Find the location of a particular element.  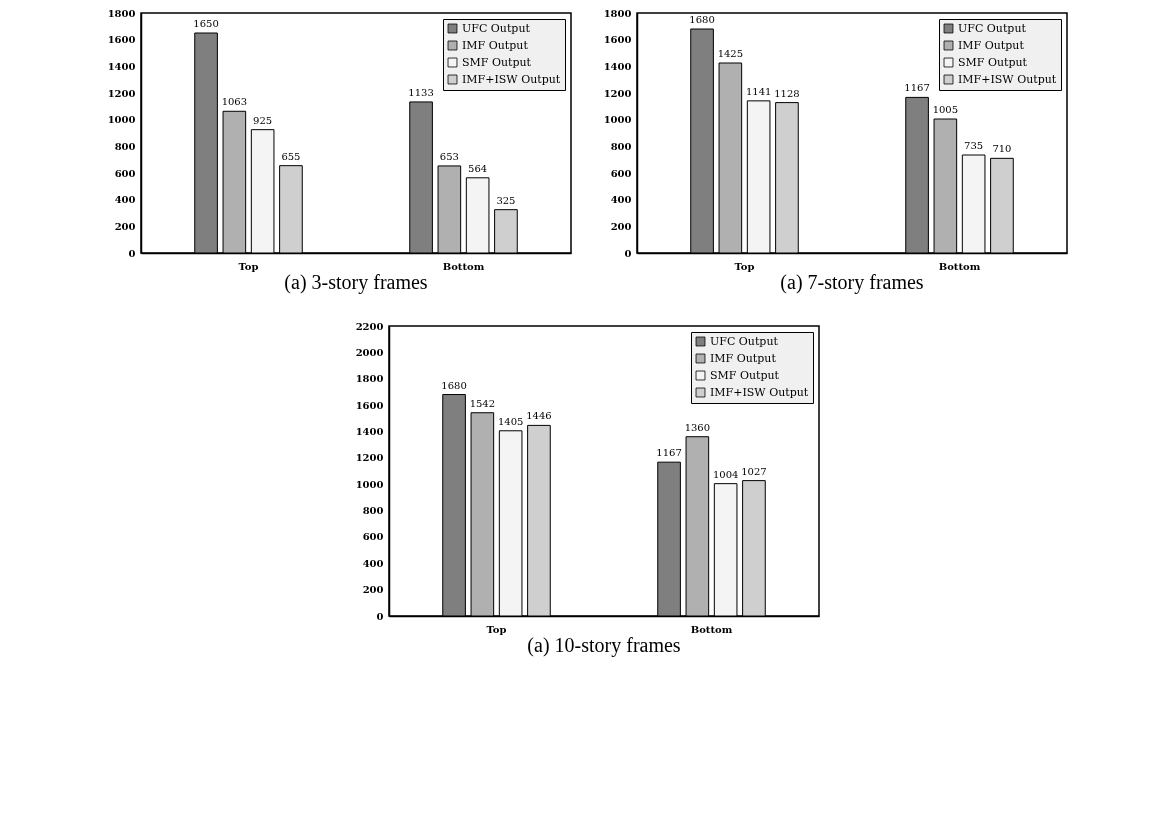

data-label: 1063 is located at coordinates (234, 102).